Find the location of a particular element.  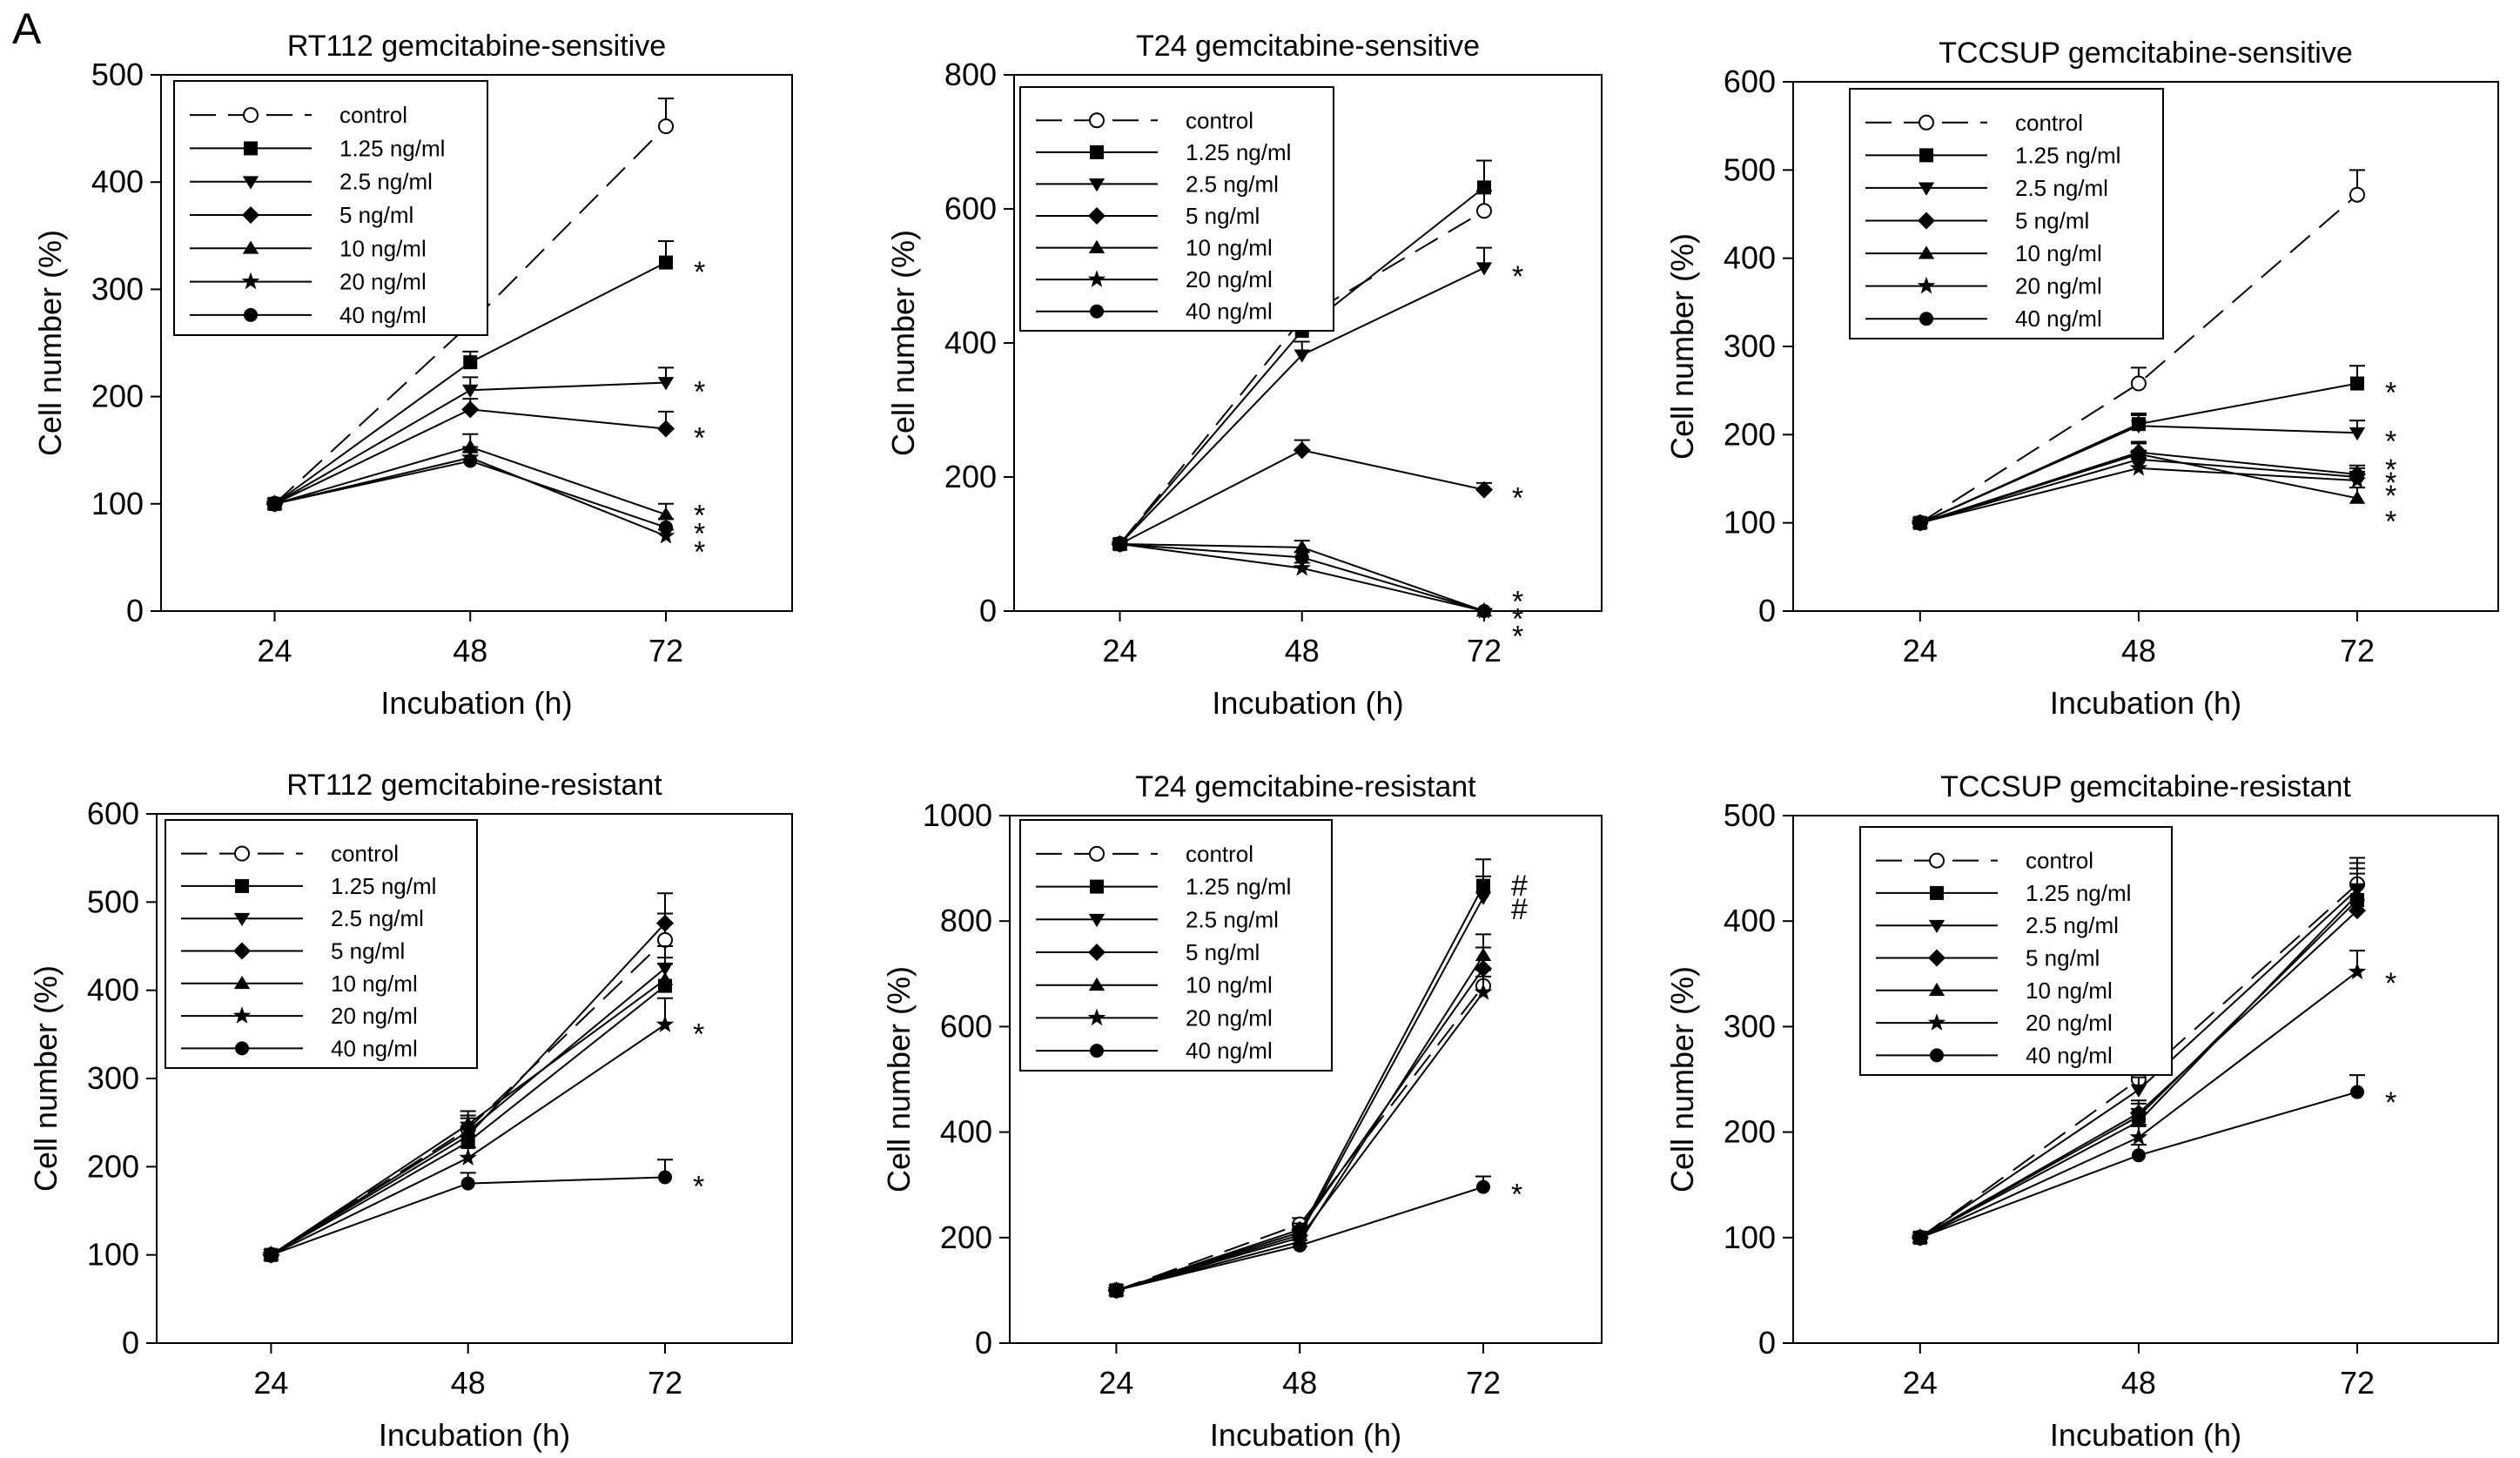

y-tick-label: 1000 is located at coordinates (957, 815).